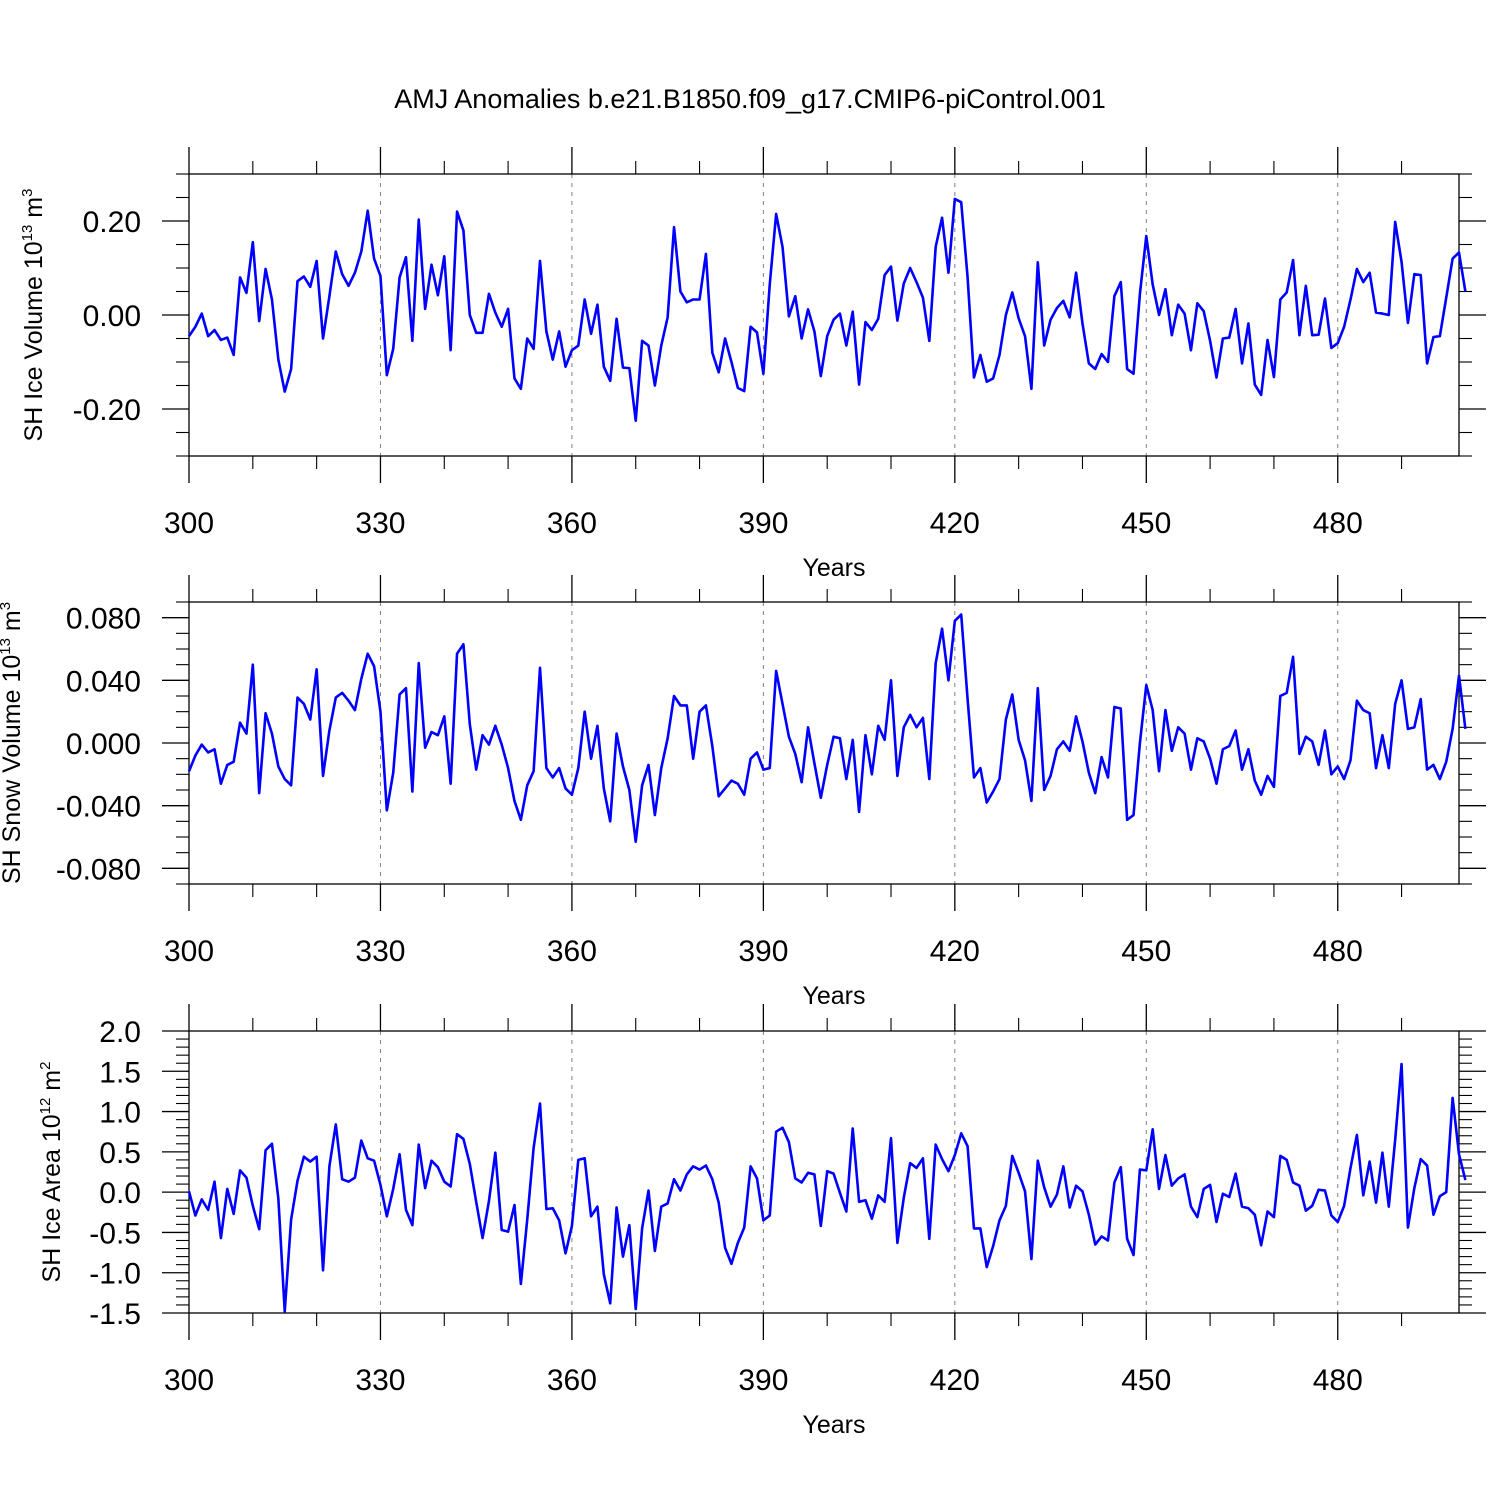  I want to click on y-axis-title-part: 12, so click(45, 1106).